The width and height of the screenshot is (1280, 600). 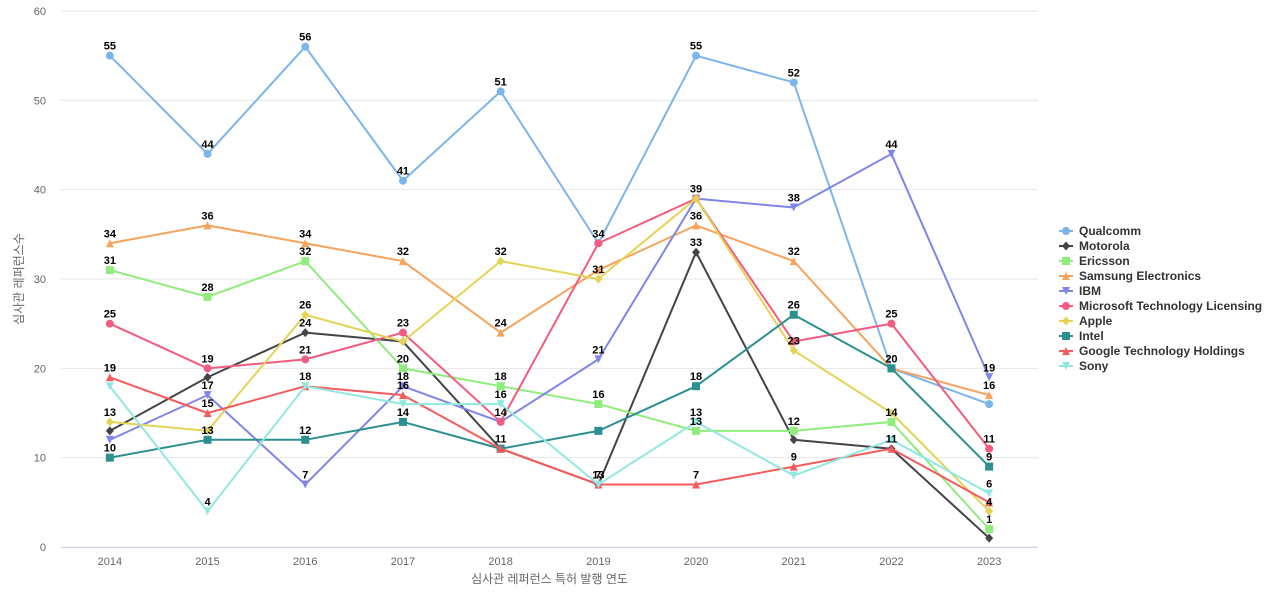 What do you see at coordinates (794, 422) in the screenshot?
I see `data-label: 12` at bounding box center [794, 422].